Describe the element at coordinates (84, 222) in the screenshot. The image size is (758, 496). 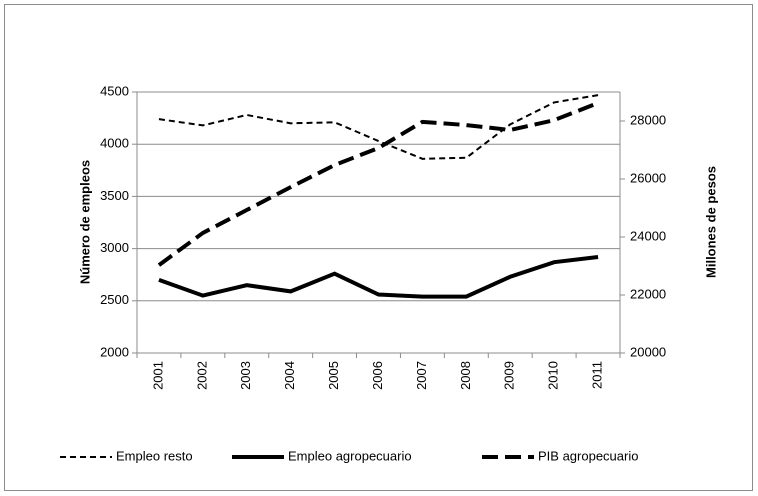
I see `y-axis-label: Número de empleos` at that location.